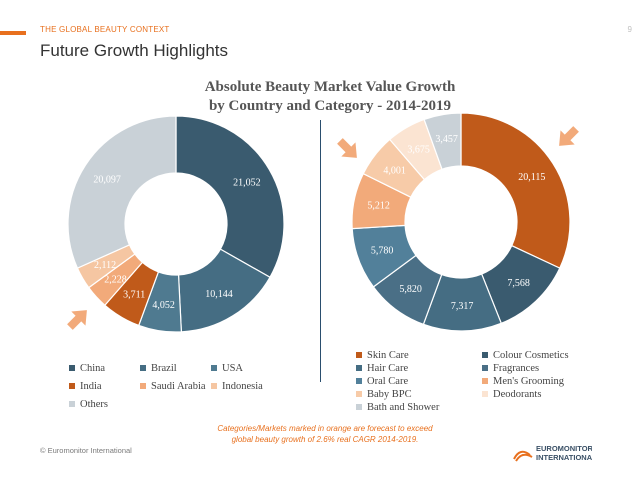  What do you see at coordinates (388, 368) in the screenshot?
I see `legend-label: Hair Care` at bounding box center [388, 368].